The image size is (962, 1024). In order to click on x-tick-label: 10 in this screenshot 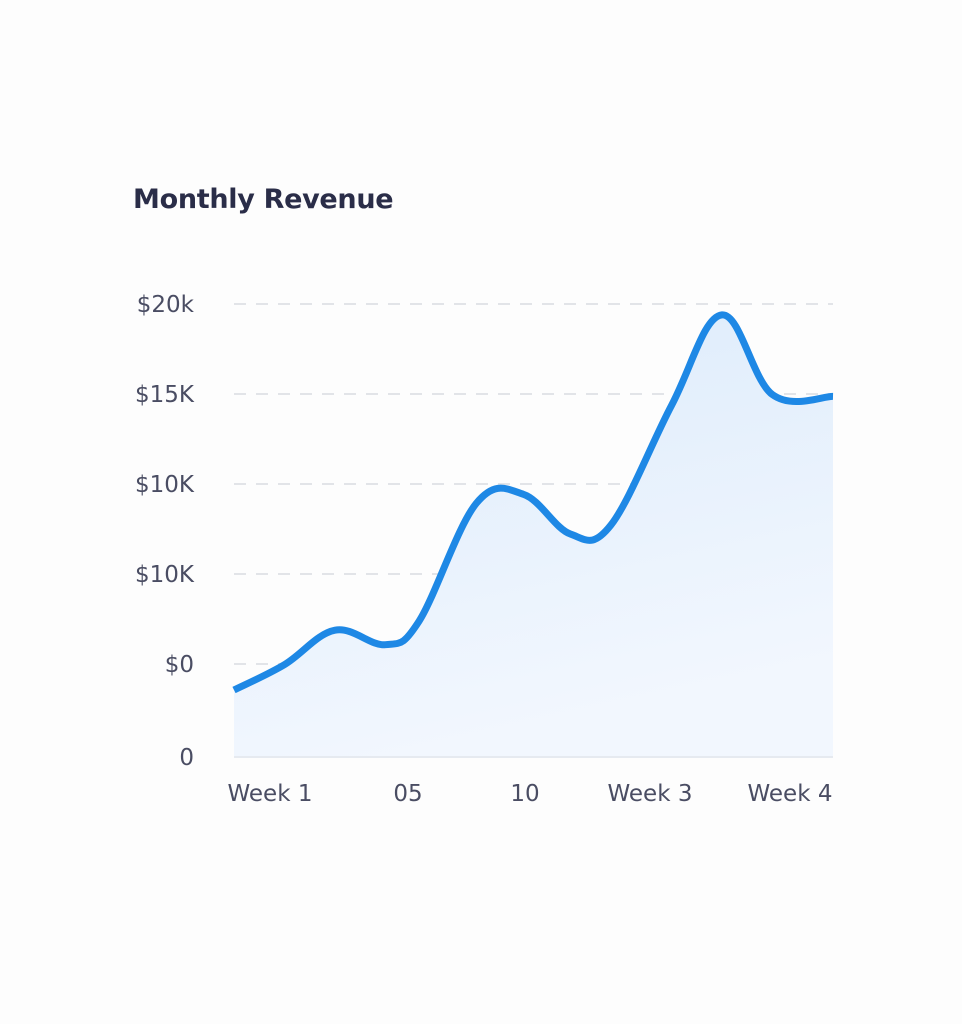, I will do `click(524, 794)`.